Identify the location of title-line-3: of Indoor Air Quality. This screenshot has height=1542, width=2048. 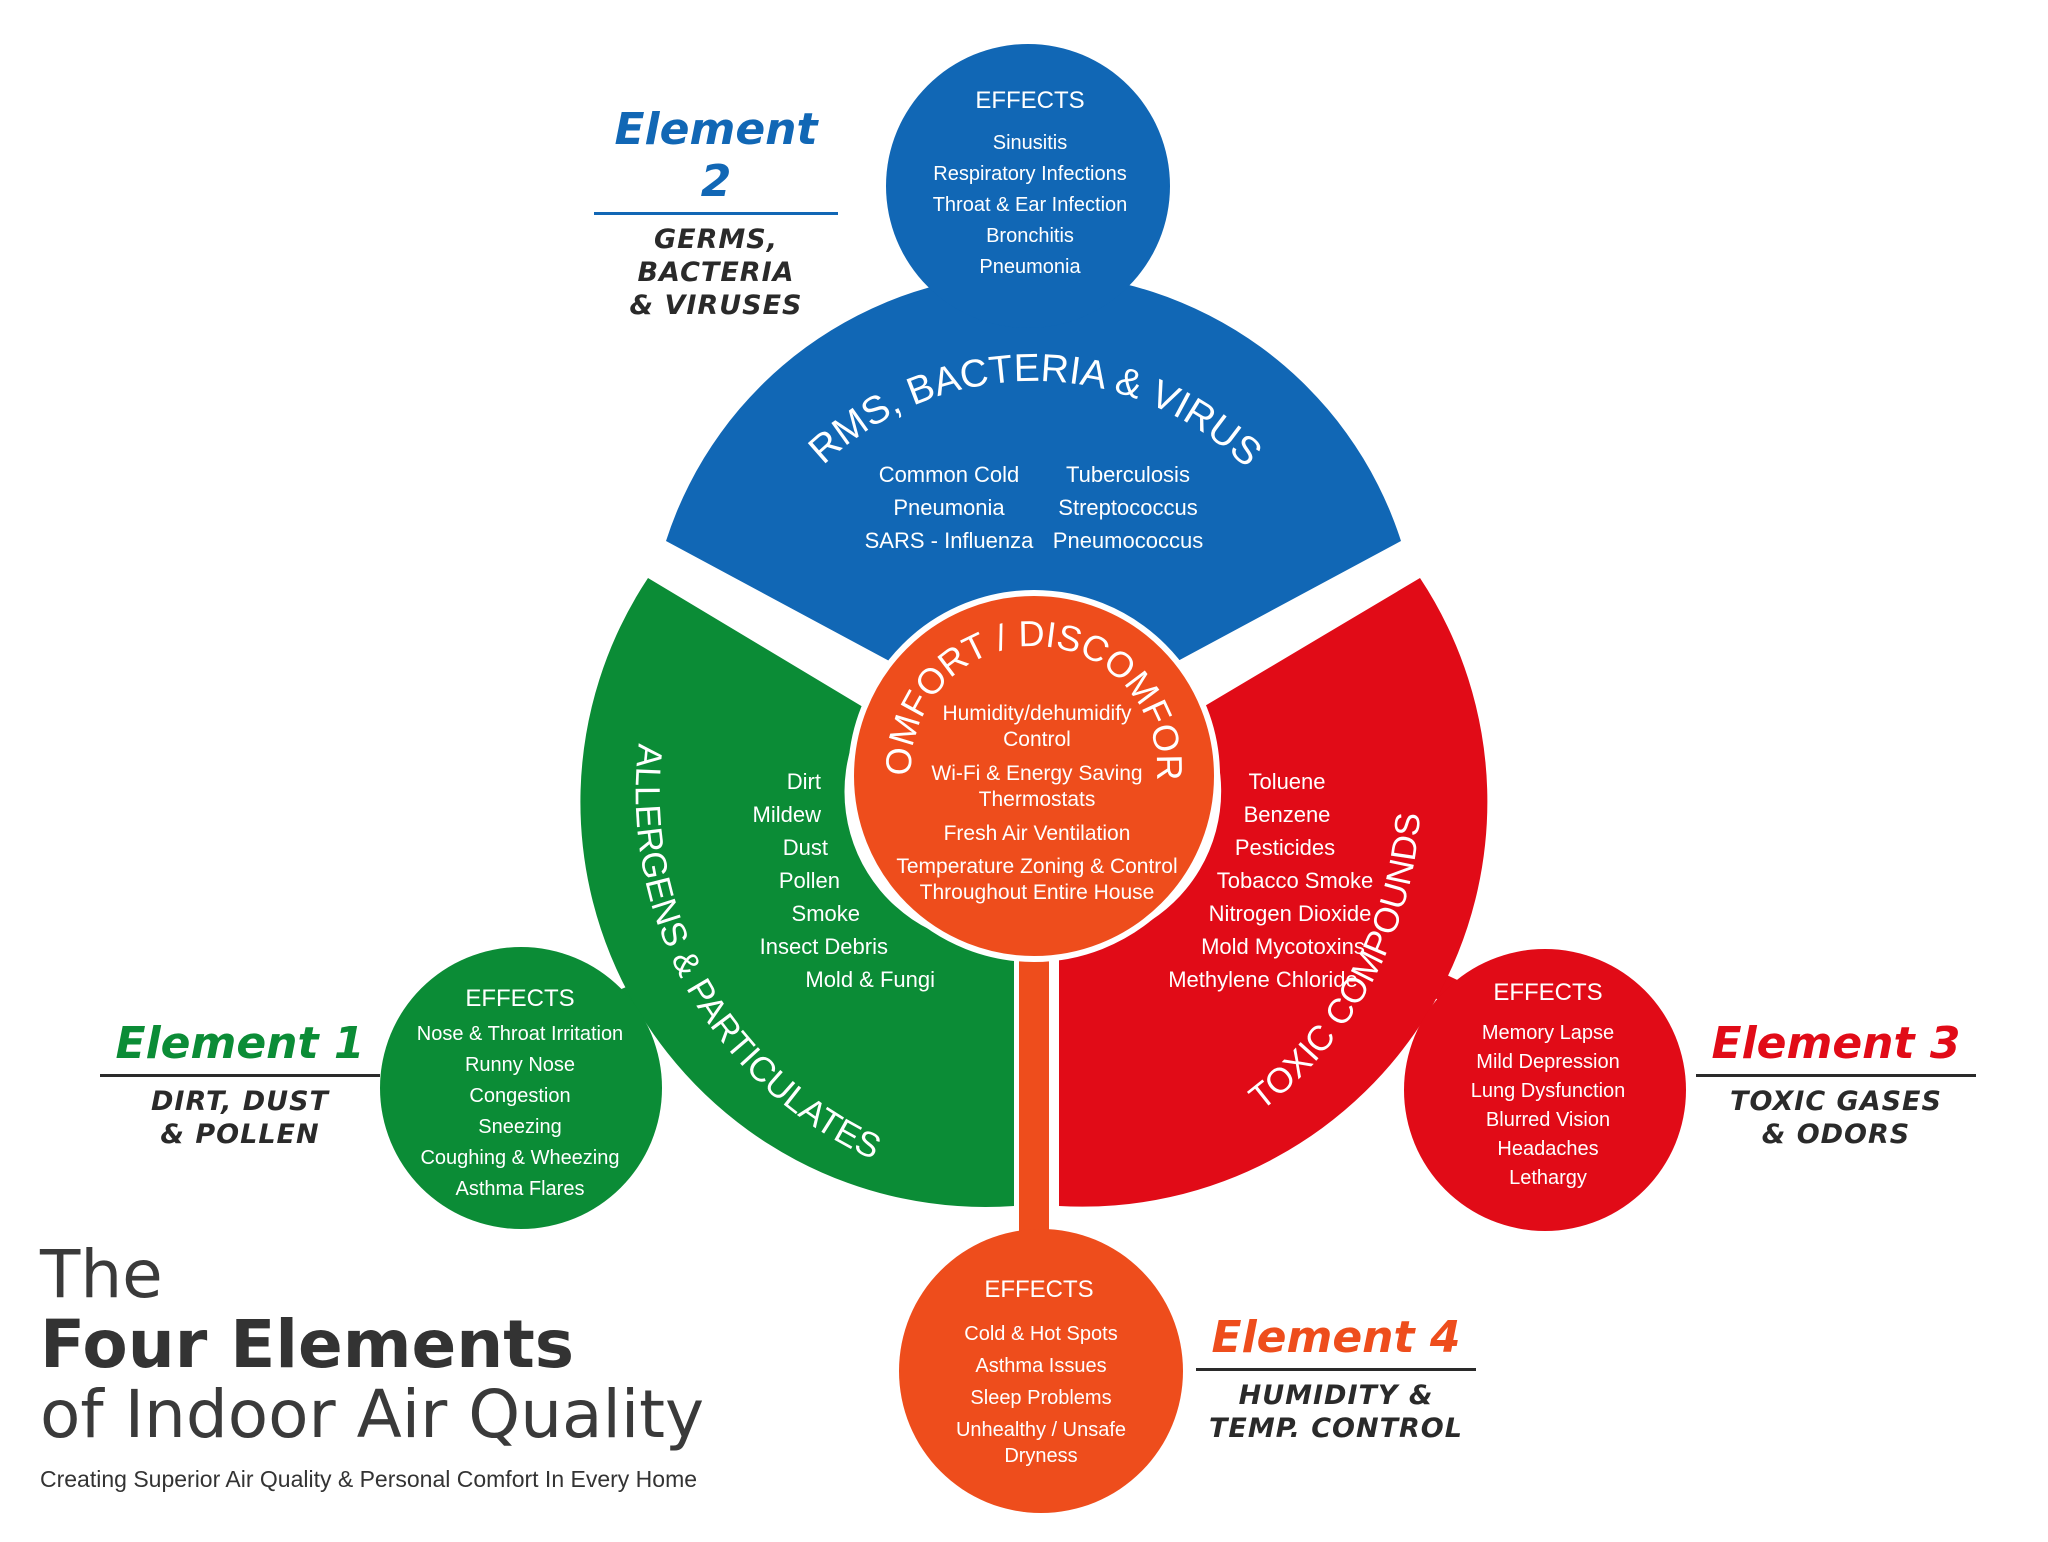
(372, 1414).